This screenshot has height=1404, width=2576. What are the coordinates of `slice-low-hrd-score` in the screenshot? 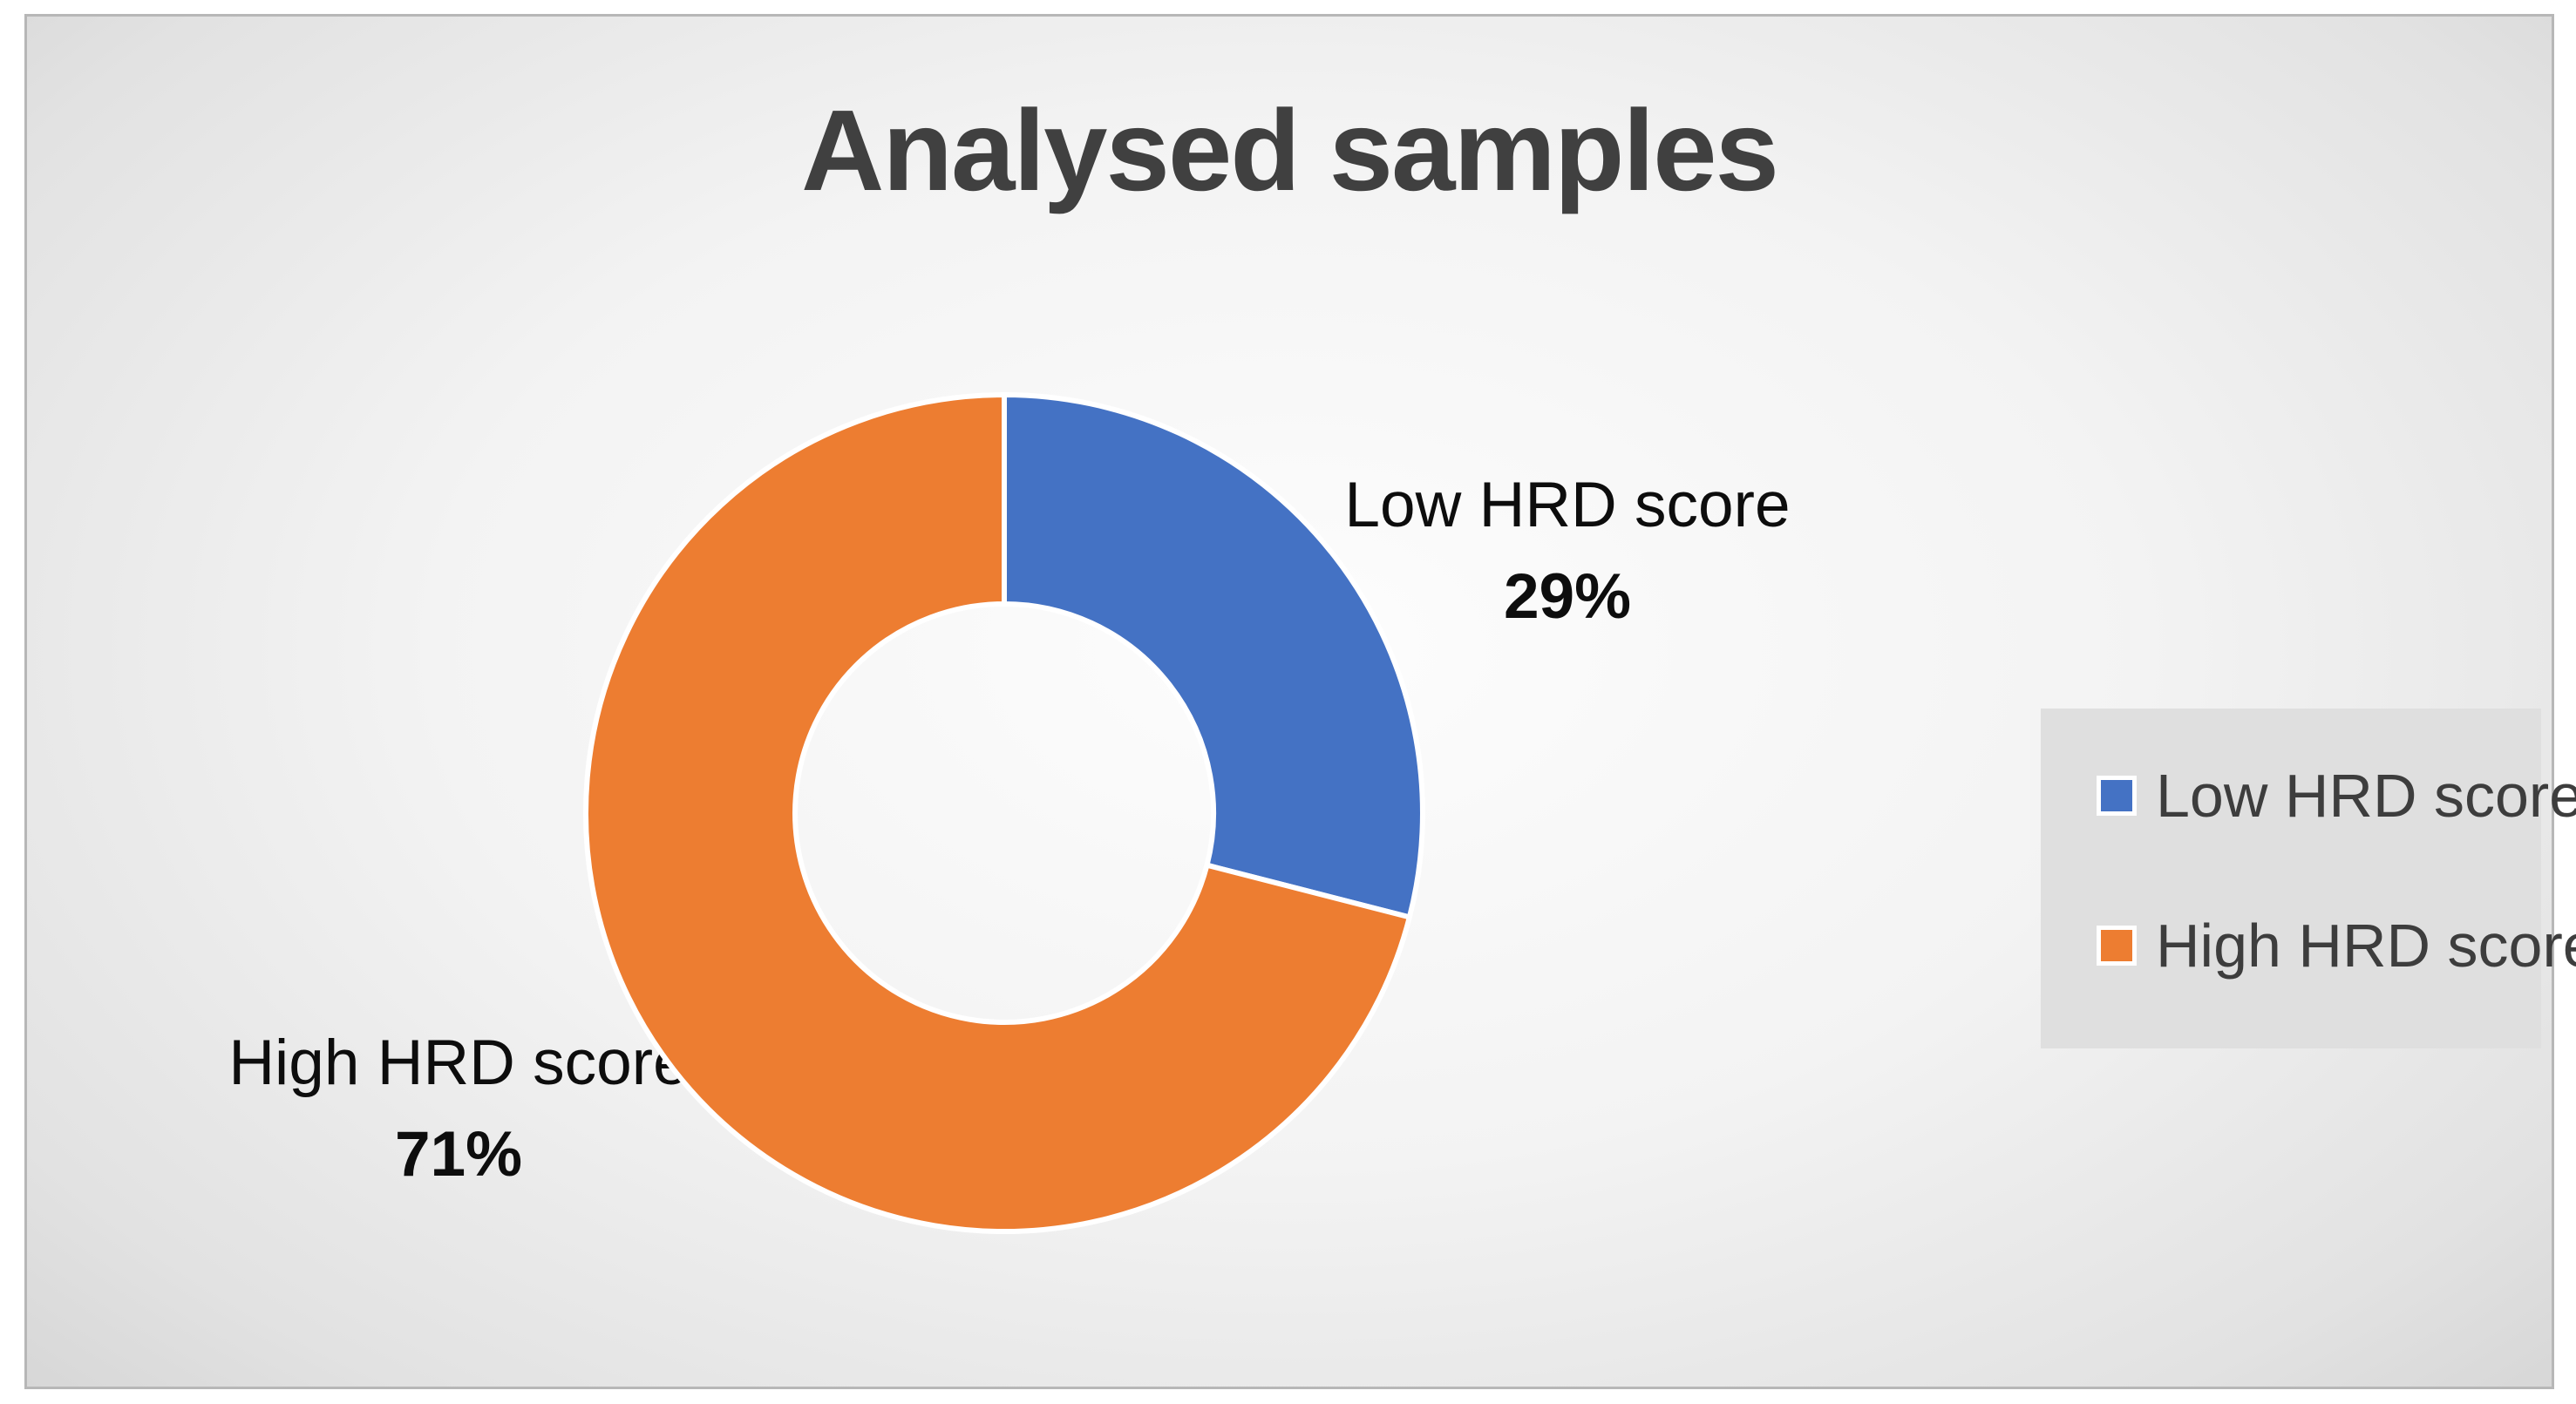 It's located at (1213, 656).